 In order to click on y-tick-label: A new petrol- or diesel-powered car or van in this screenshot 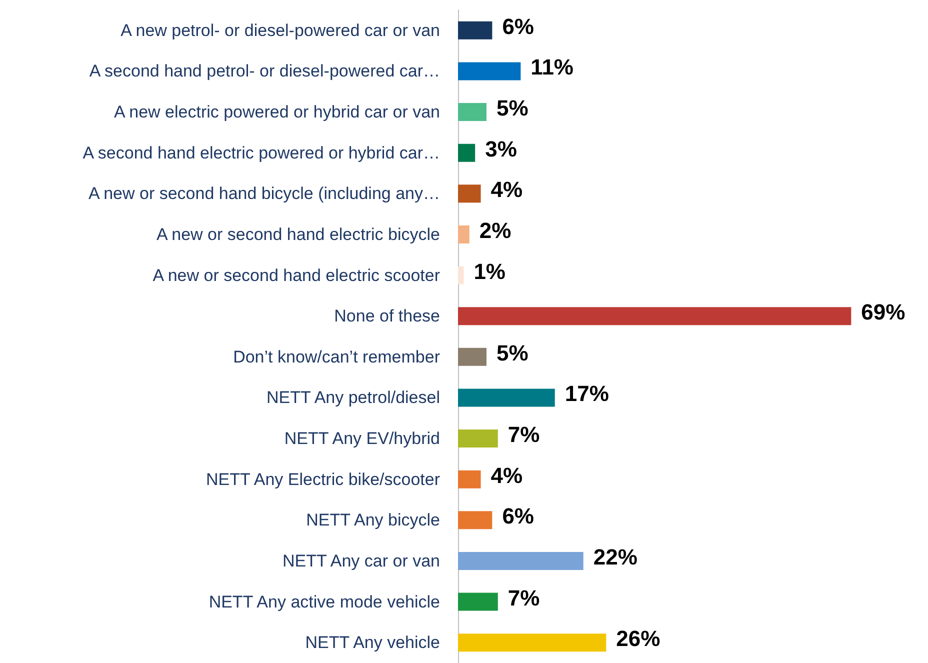, I will do `click(280, 30)`.